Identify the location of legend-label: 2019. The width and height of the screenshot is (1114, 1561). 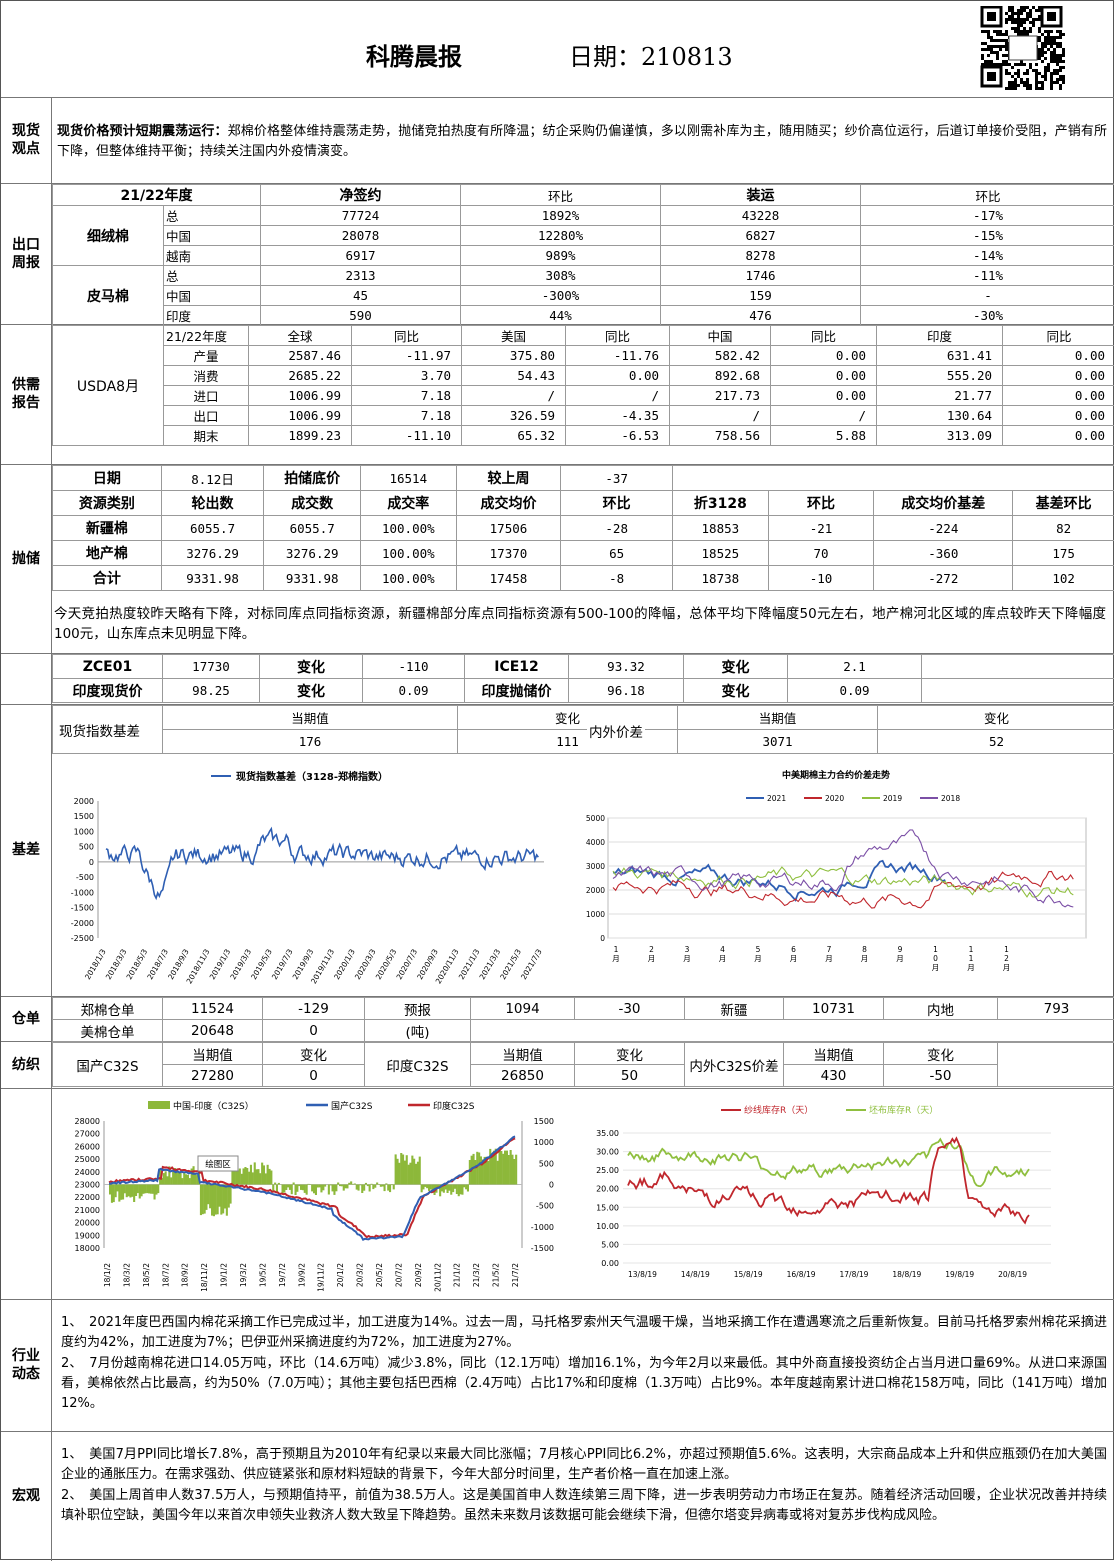
(892, 798).